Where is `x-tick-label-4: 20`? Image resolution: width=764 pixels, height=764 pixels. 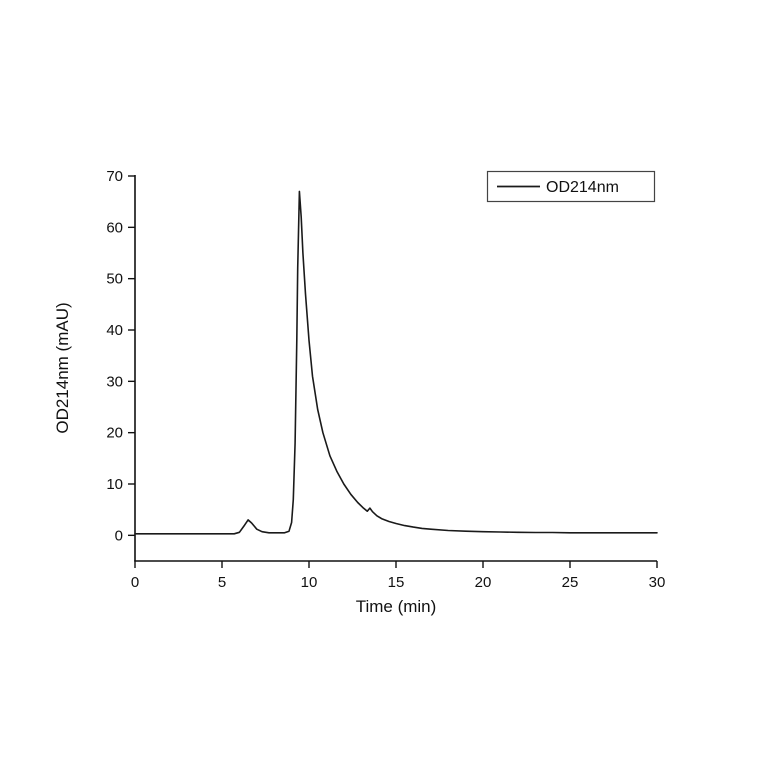 x-tick-label-4: 20 is located at coordinates (483, 582).